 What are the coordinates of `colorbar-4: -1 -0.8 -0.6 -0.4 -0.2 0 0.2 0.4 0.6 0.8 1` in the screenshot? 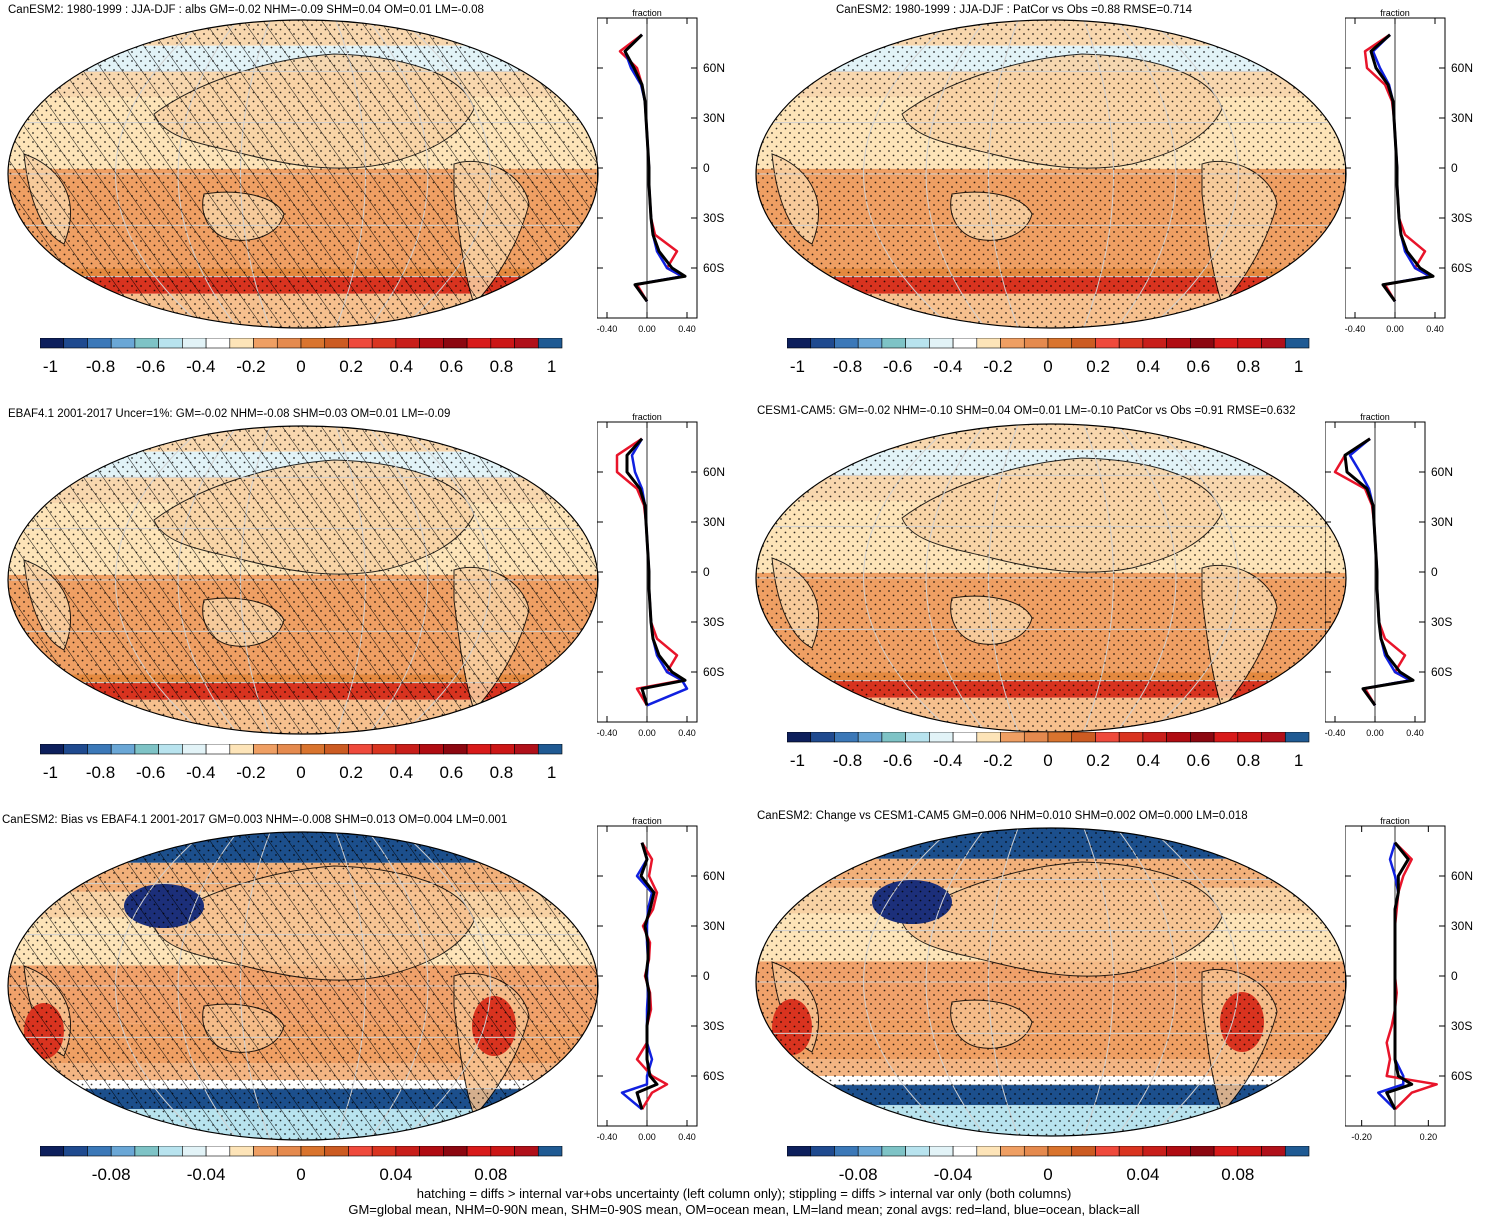 It's located at (1048, 751).